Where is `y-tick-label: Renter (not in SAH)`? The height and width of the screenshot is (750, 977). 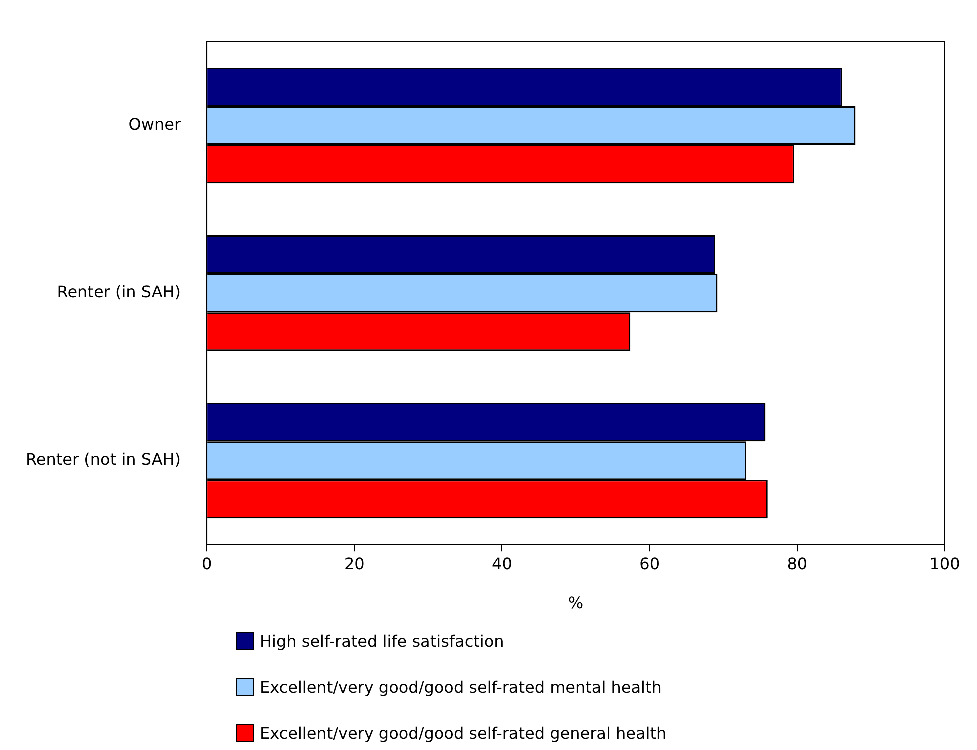
y-tick-label: Renter (not in SAH) is located at coordinates (104, 459).